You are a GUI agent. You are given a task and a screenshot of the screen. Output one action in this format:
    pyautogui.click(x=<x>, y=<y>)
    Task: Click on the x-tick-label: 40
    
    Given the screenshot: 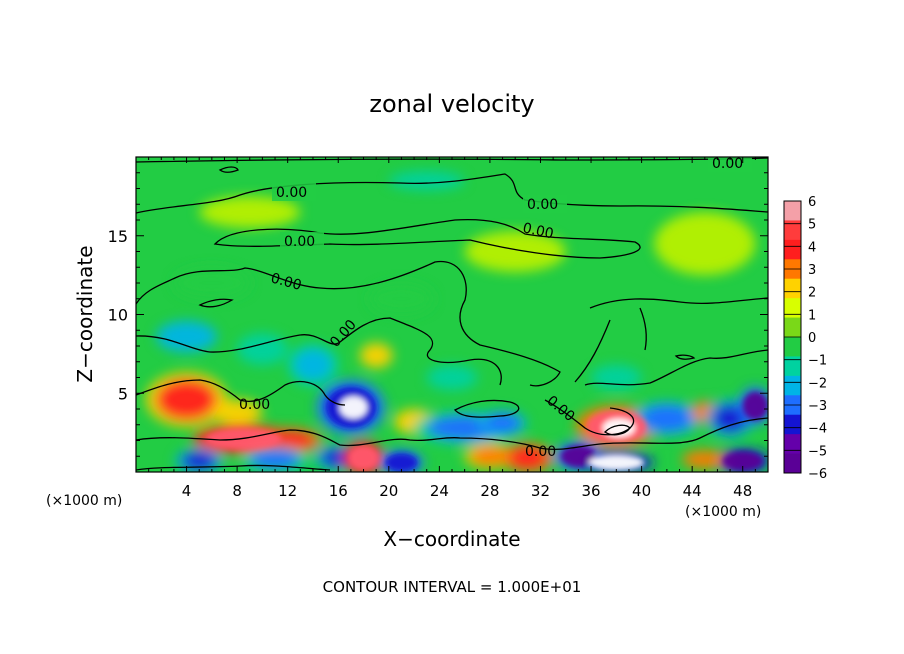 What is the action you would take?
    pyautogui.click(x=641, y=491)
    